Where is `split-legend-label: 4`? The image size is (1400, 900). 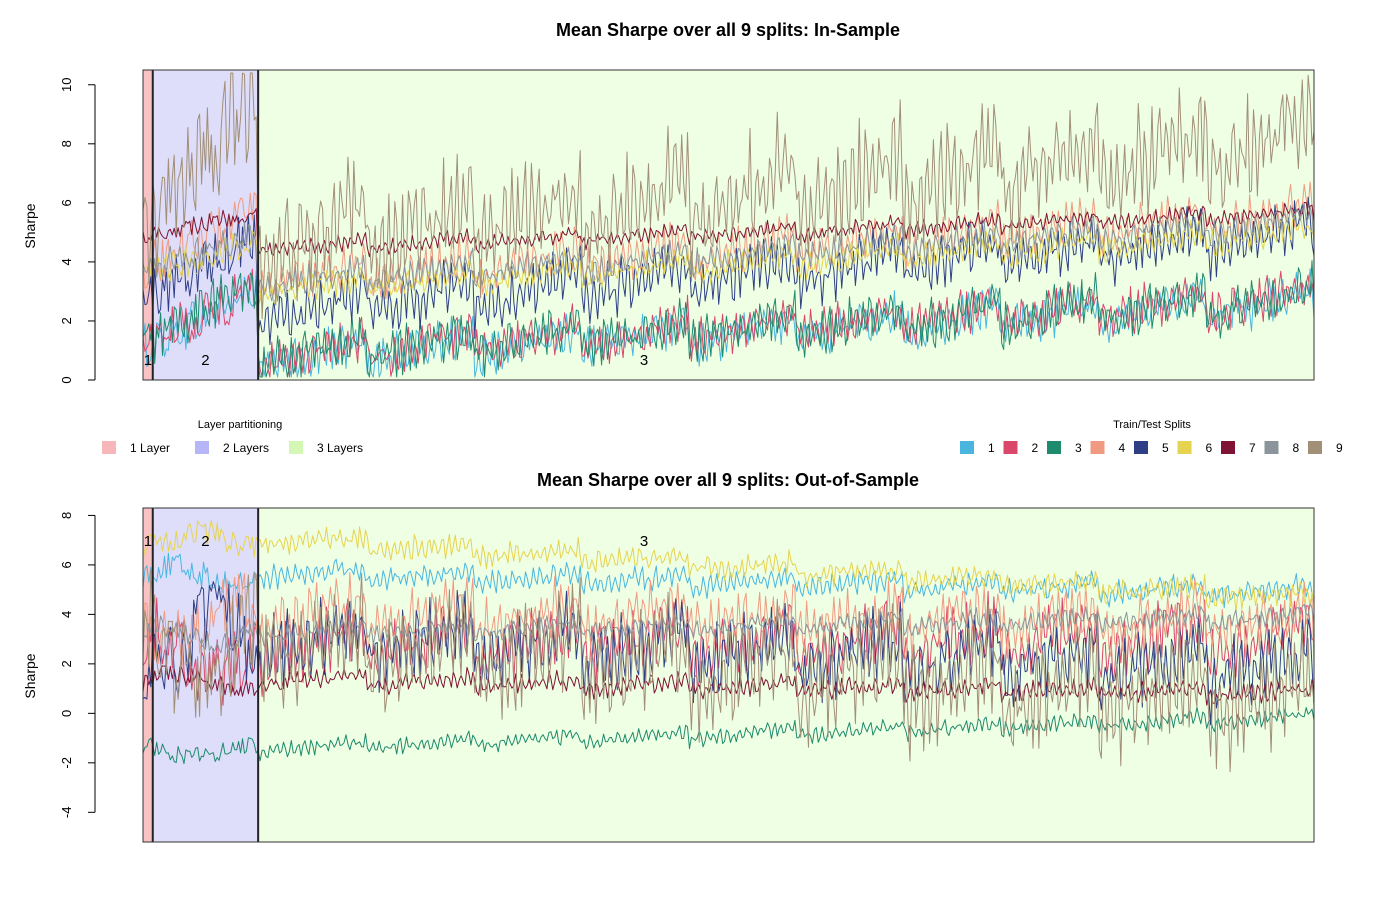
split-legend-label: 4 is located at coordinates (1122, 448).